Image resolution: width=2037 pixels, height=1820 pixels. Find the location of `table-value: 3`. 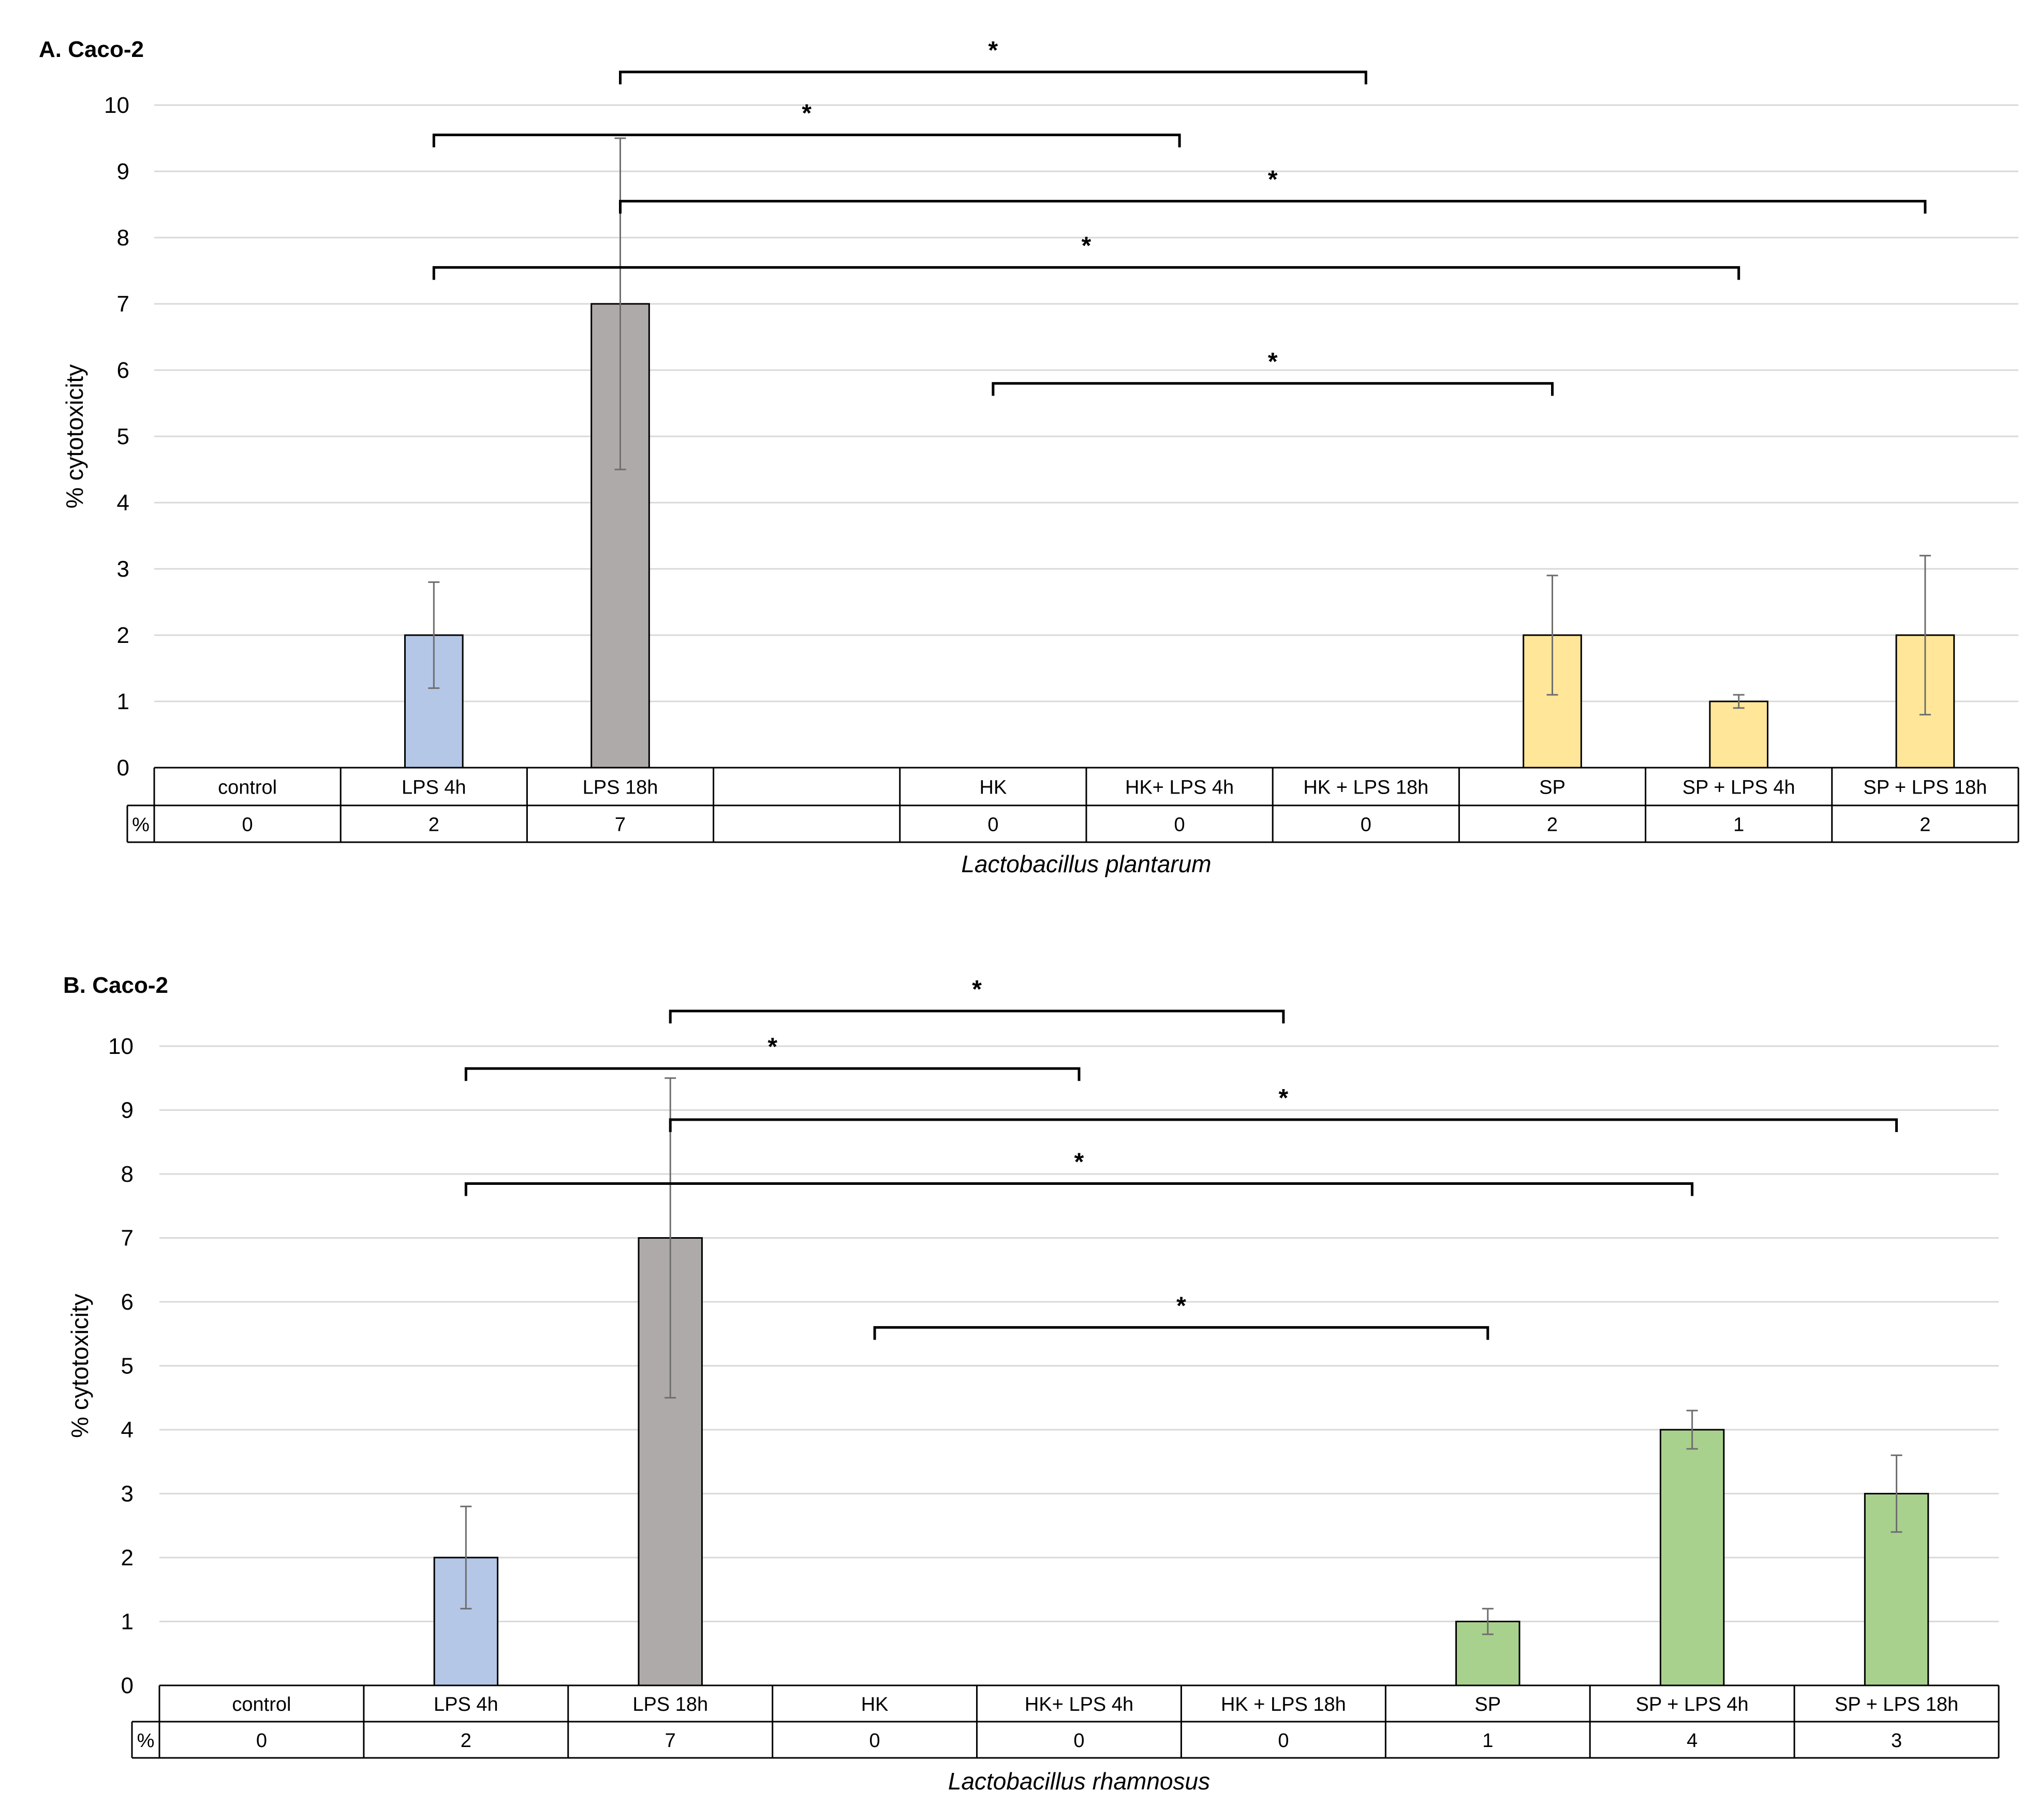

table-value: 3 is located at coordinates (1897, 1741).